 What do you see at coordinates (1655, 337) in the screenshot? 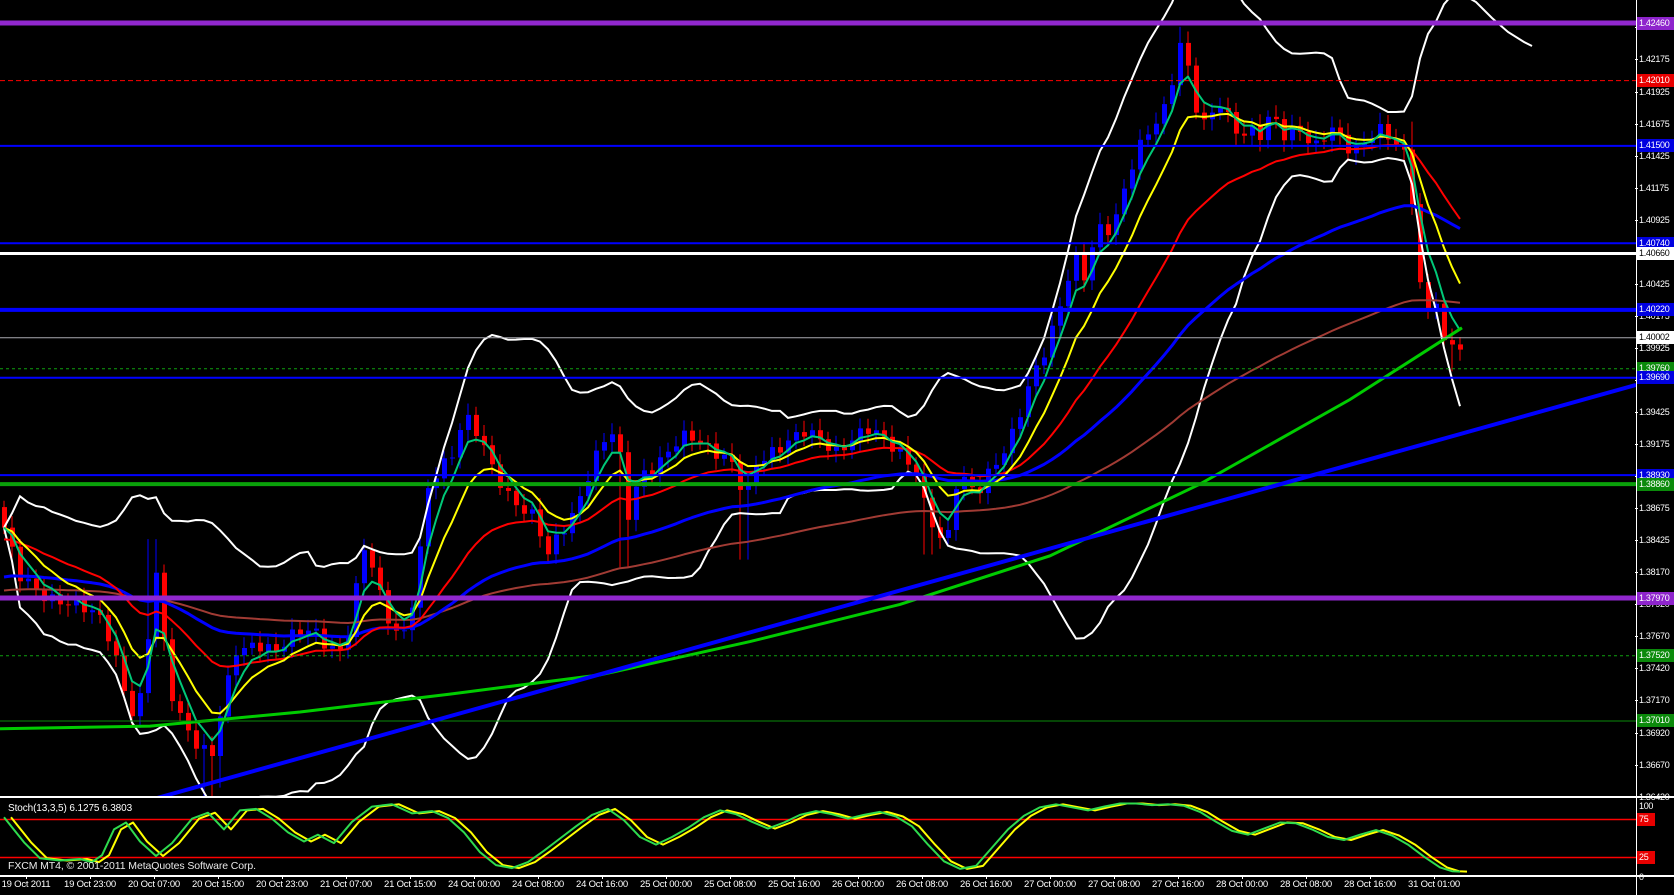
I see `price-level-tag: 1.40002` at bounding box center [1655, 337].